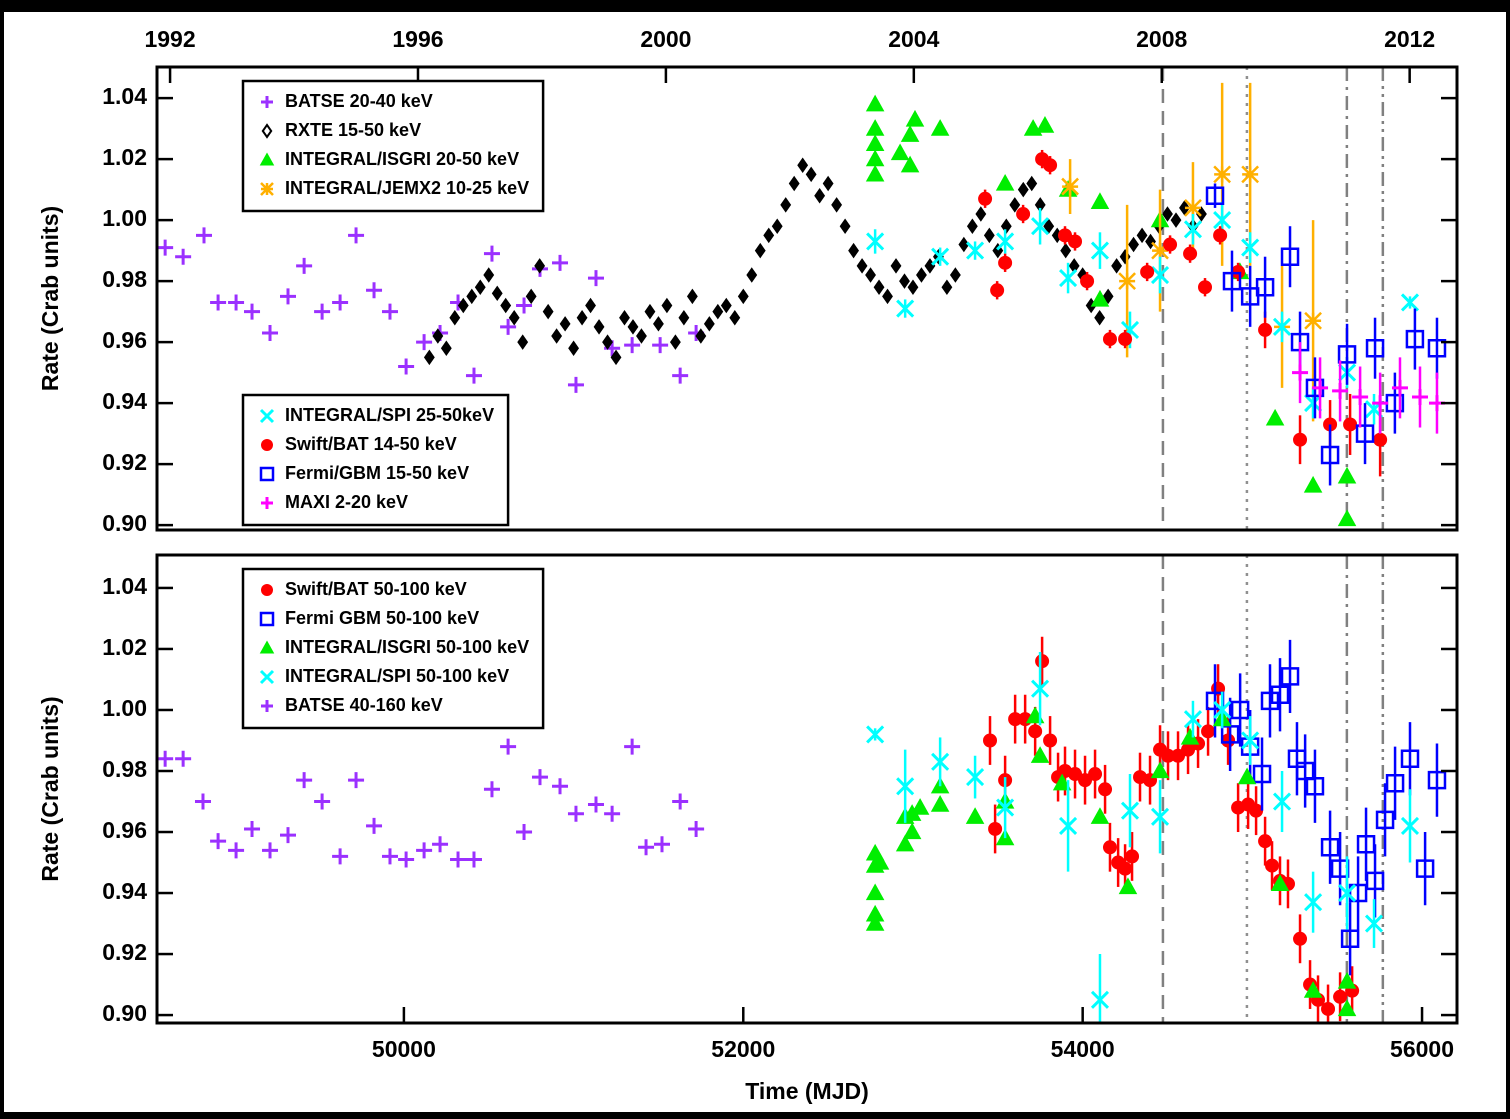 The image size is (1510, 1119). What do you see at coordinates (1422, 1049) in the screenshot?
I see `x-tick-label: 56000` at bounding box center [1422, 1049].